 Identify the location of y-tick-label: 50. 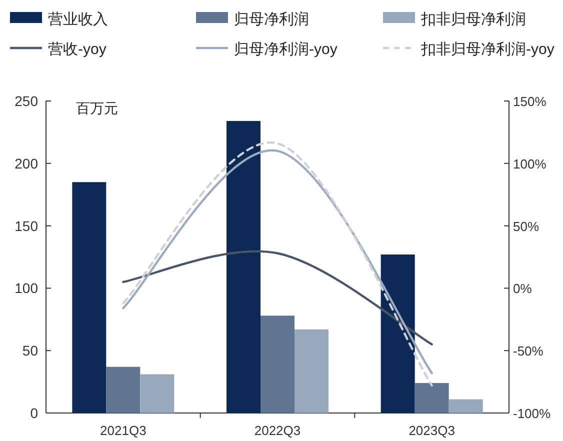
(30, 350).